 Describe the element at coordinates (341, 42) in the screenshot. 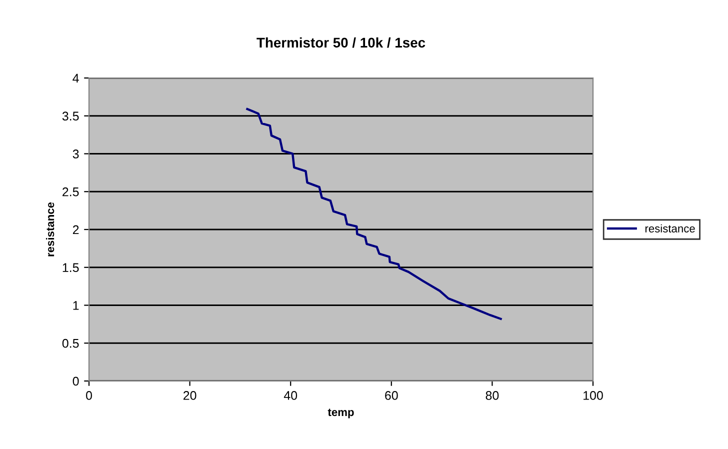

I see `chart-title: Thermistor 50 / 10k / 1sec` at that location.